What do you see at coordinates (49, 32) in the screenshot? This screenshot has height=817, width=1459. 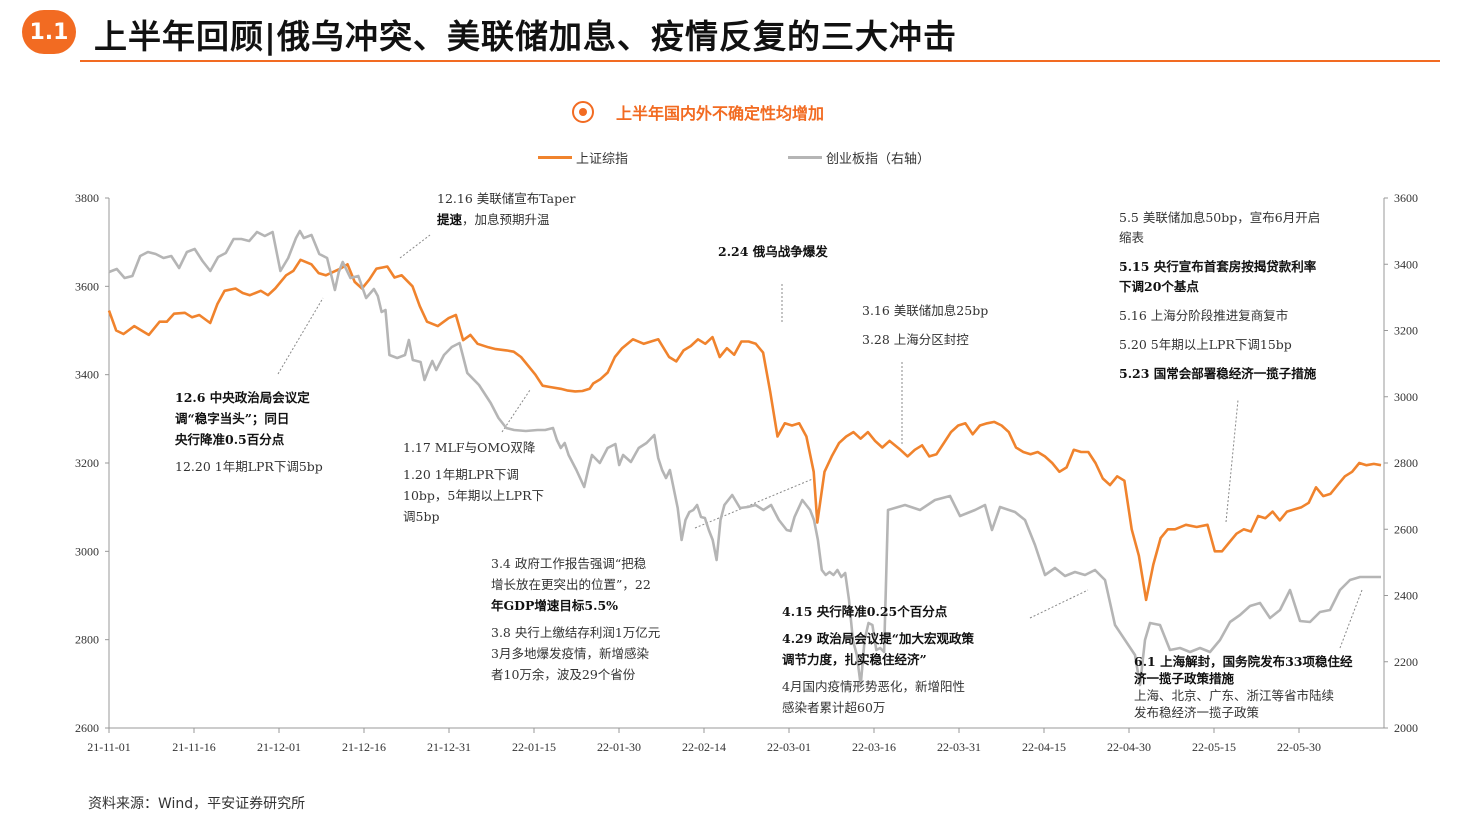 I see `section-badge: 1.1` at bounding box center [49, 32].